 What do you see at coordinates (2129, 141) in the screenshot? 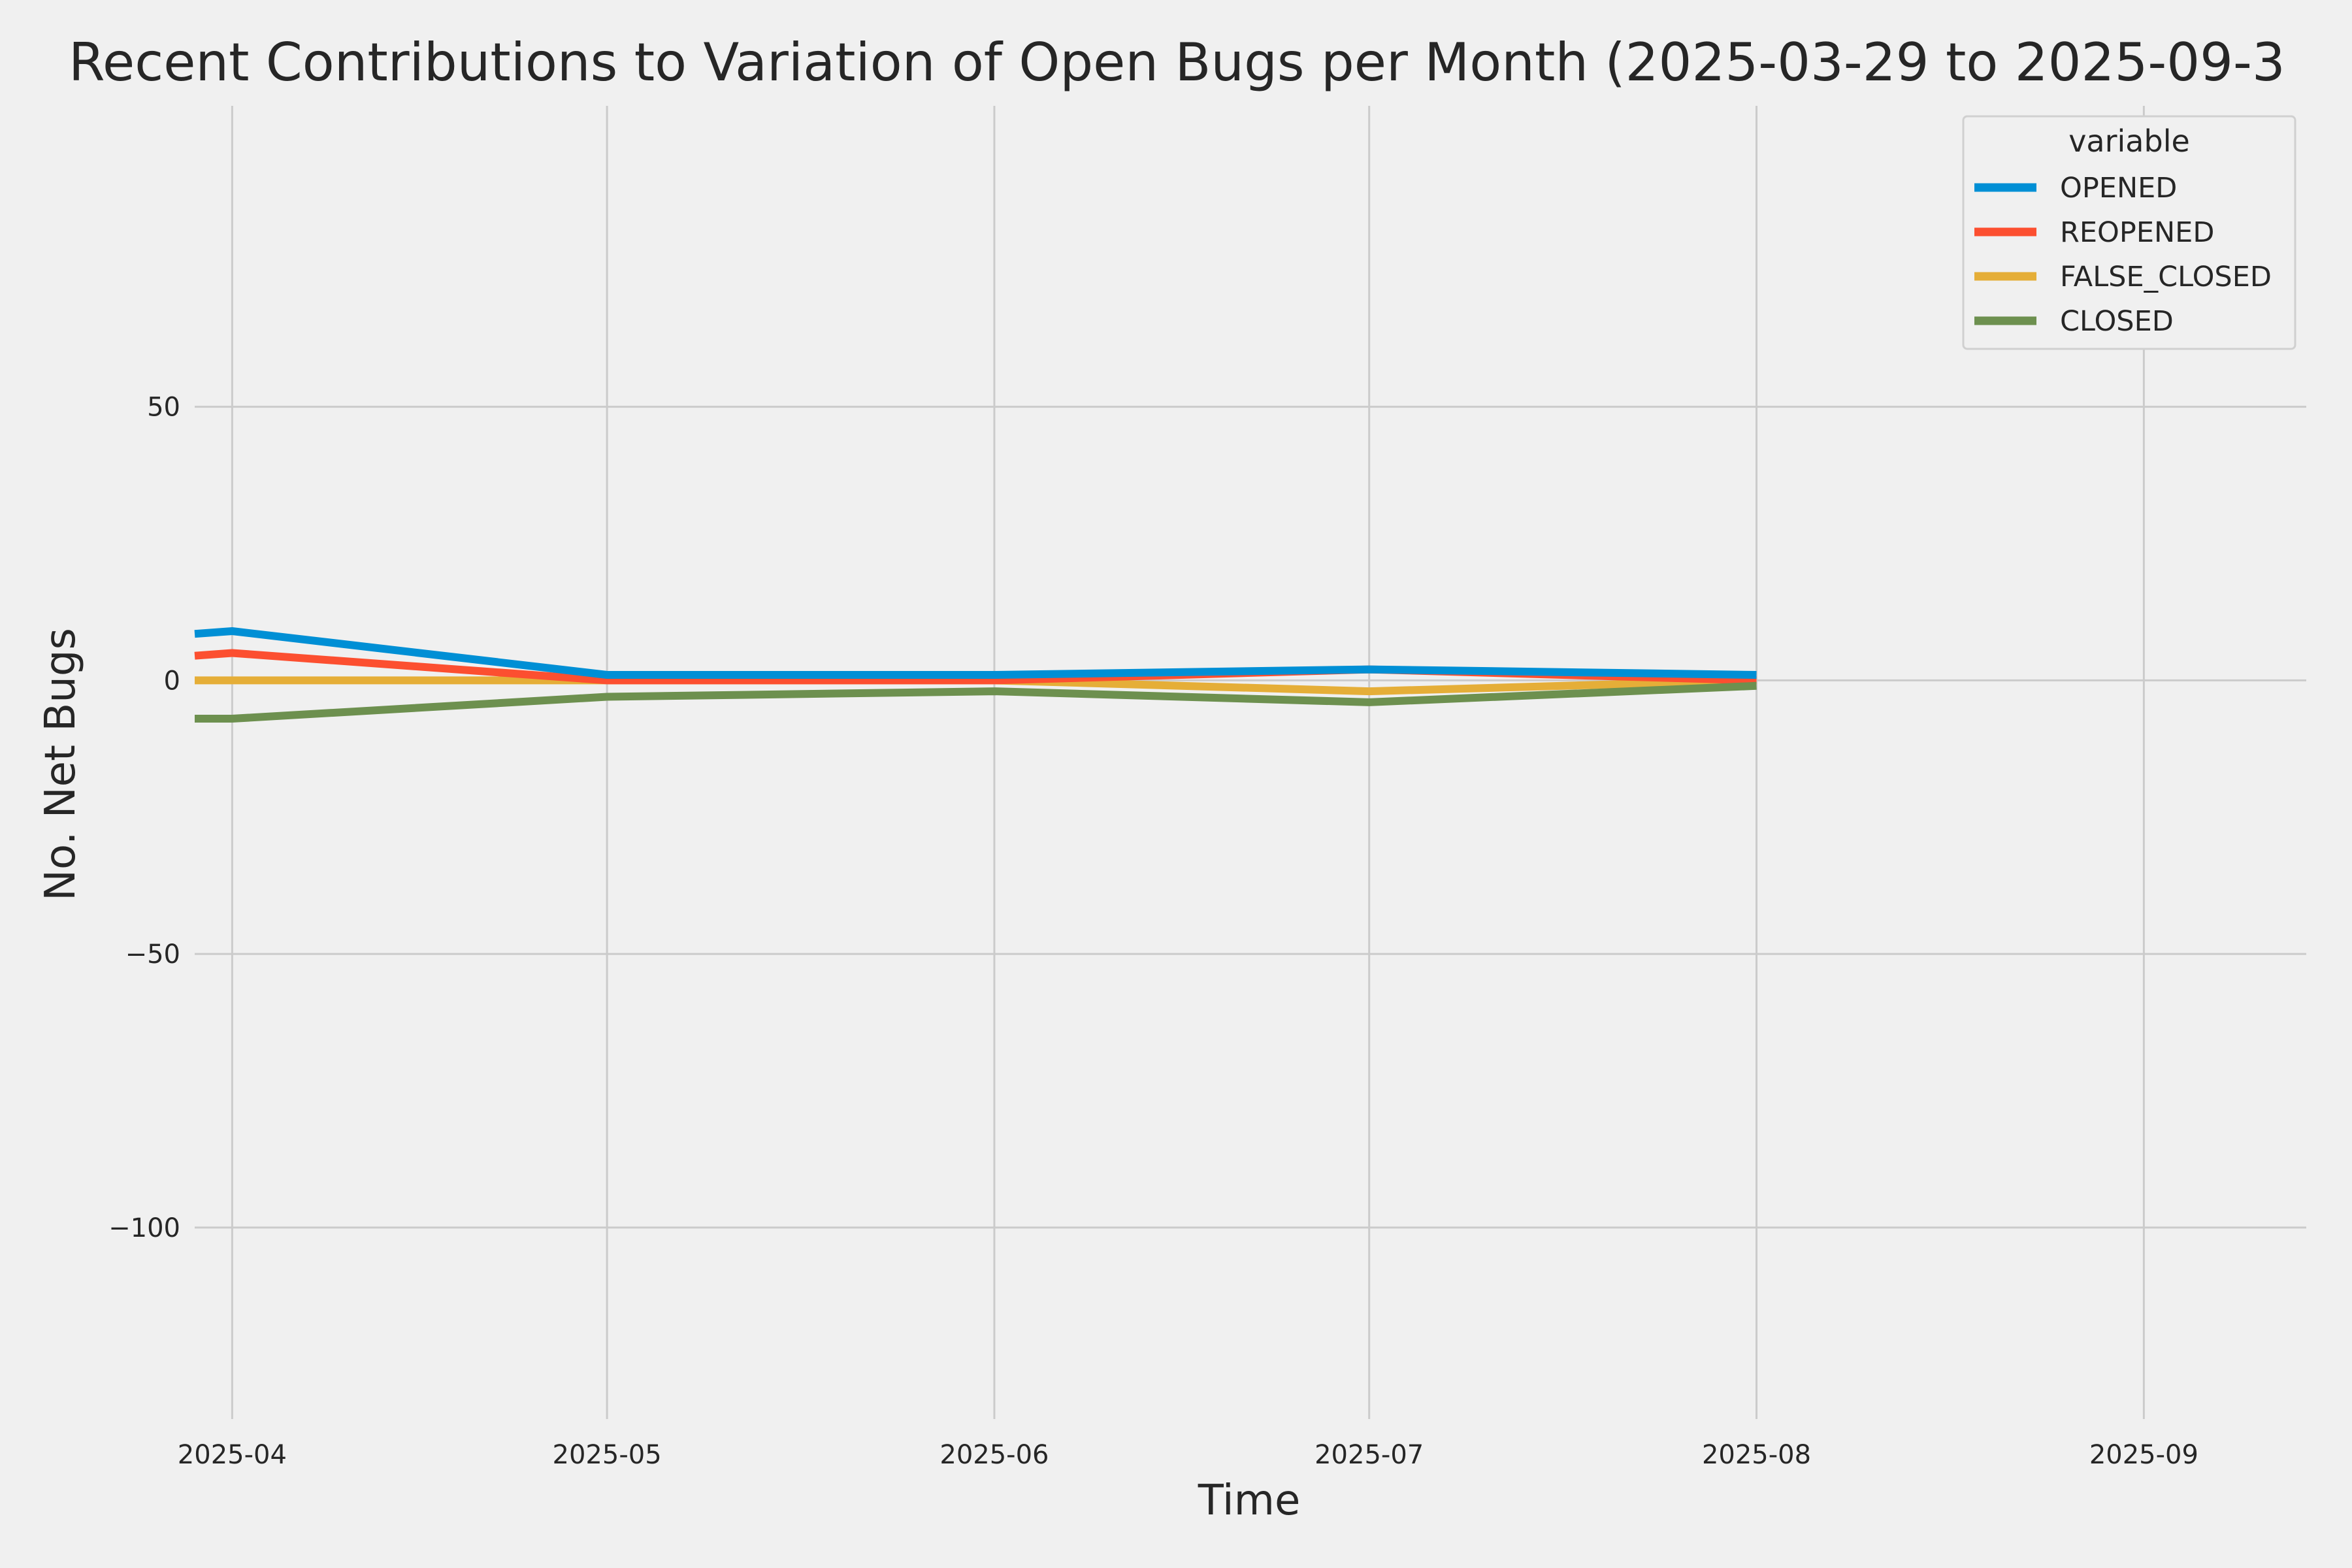
I see `legend-title: variable` at bounding box center [2129, 141].